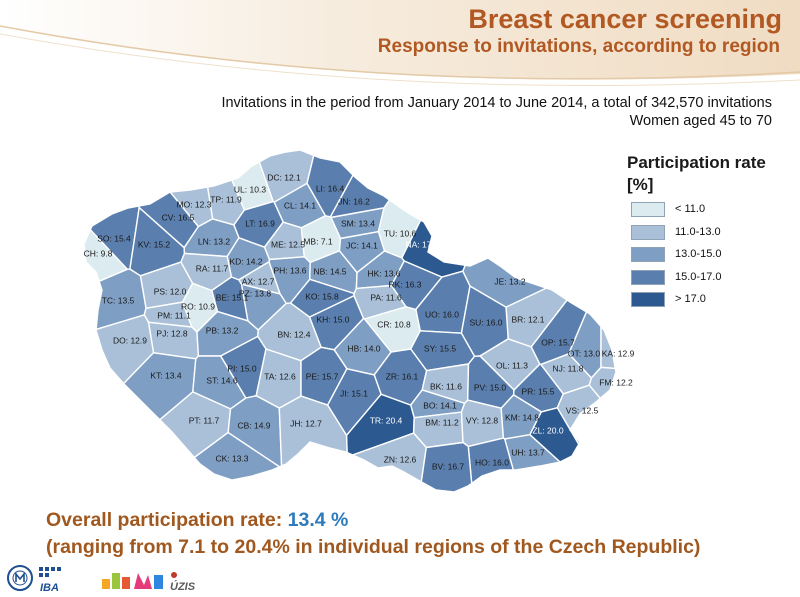  What do you see at coordinates (289, 270) in the screenshot?
I see `region-label-ph: PH: 13.6` at bounding box center [289, 270].